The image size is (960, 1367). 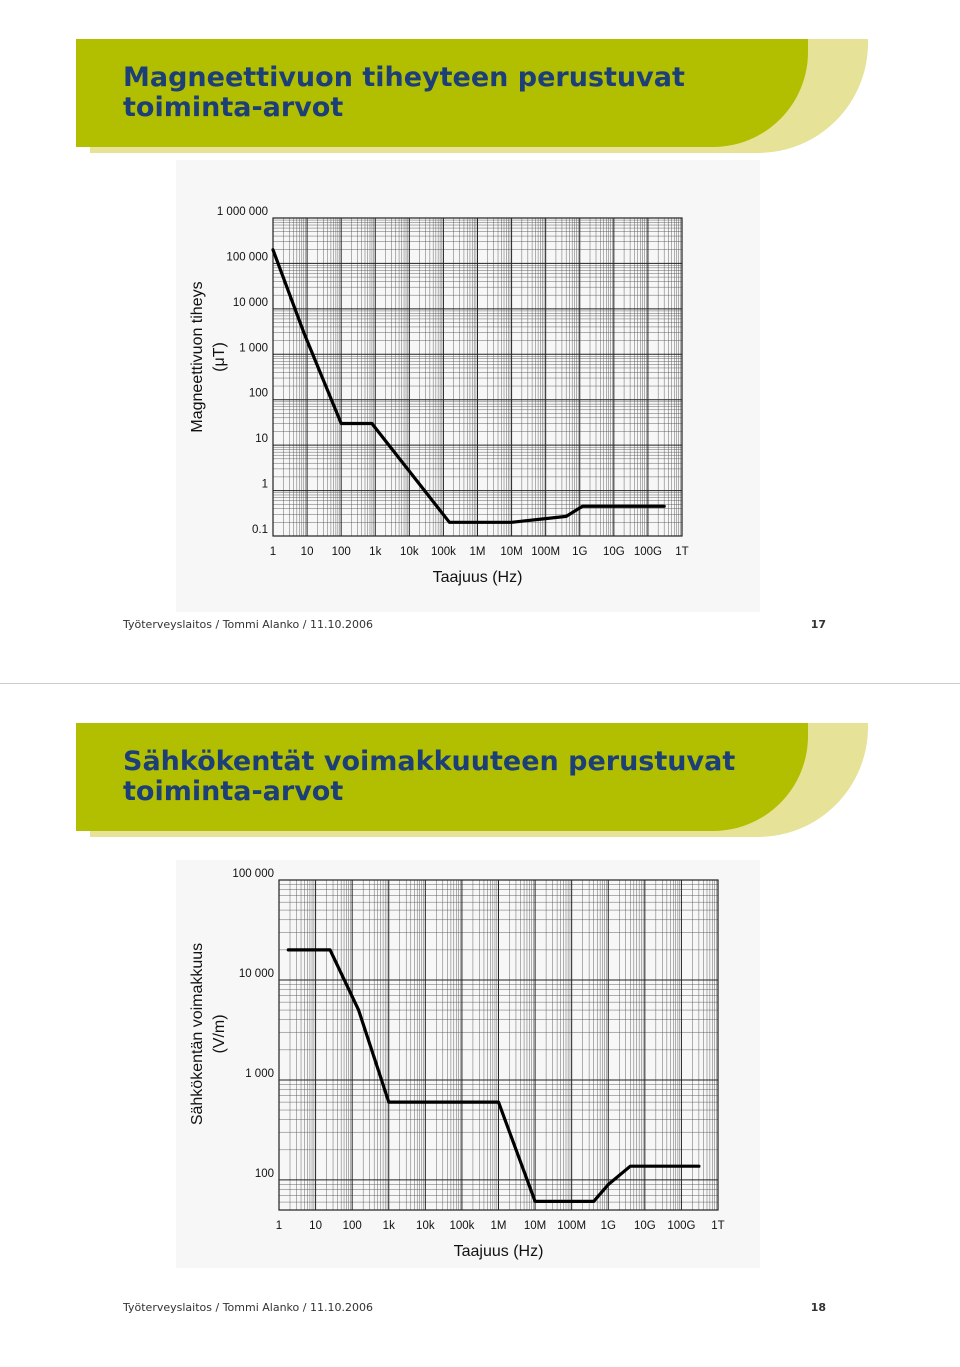 I want to click on slide-title-line1: Sähkökentät voimakkuuteen perustuvat, so click(x=429, y=761).